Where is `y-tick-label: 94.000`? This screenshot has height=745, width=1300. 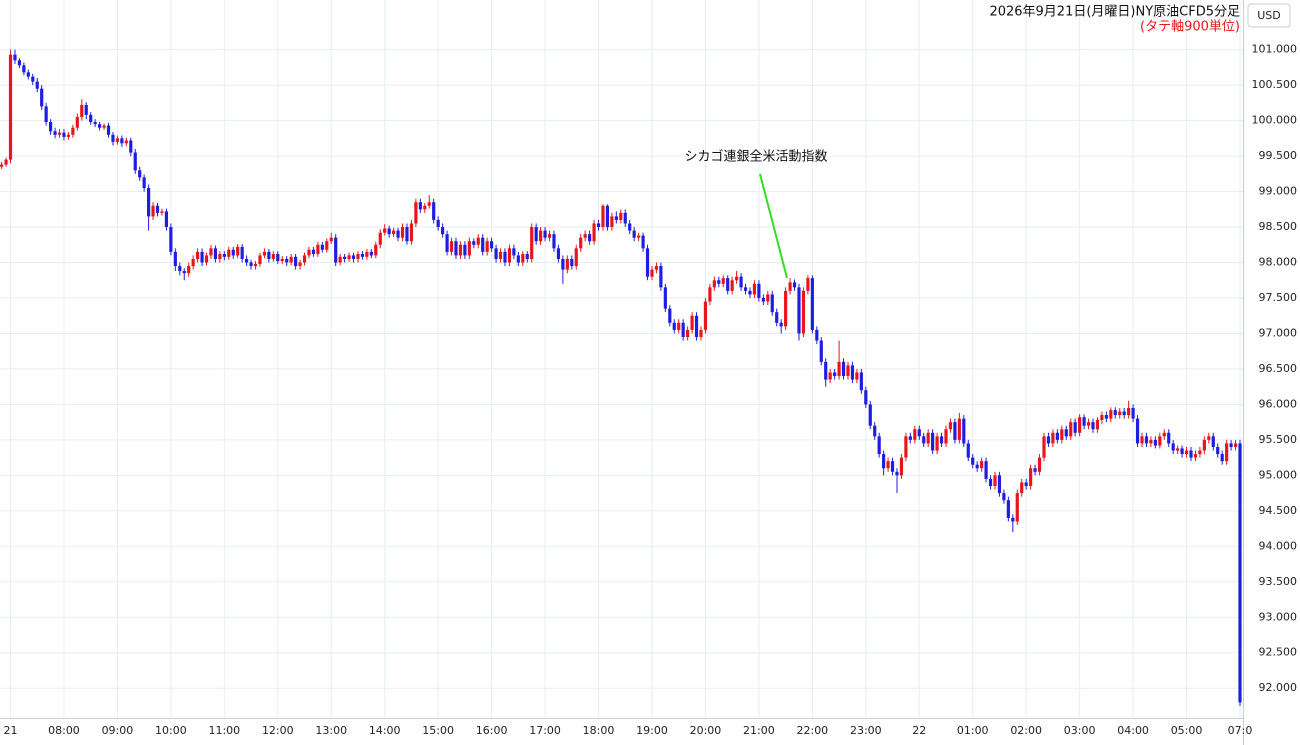 y-tick-label: 94.000 is located at coordinates (1278, 545).